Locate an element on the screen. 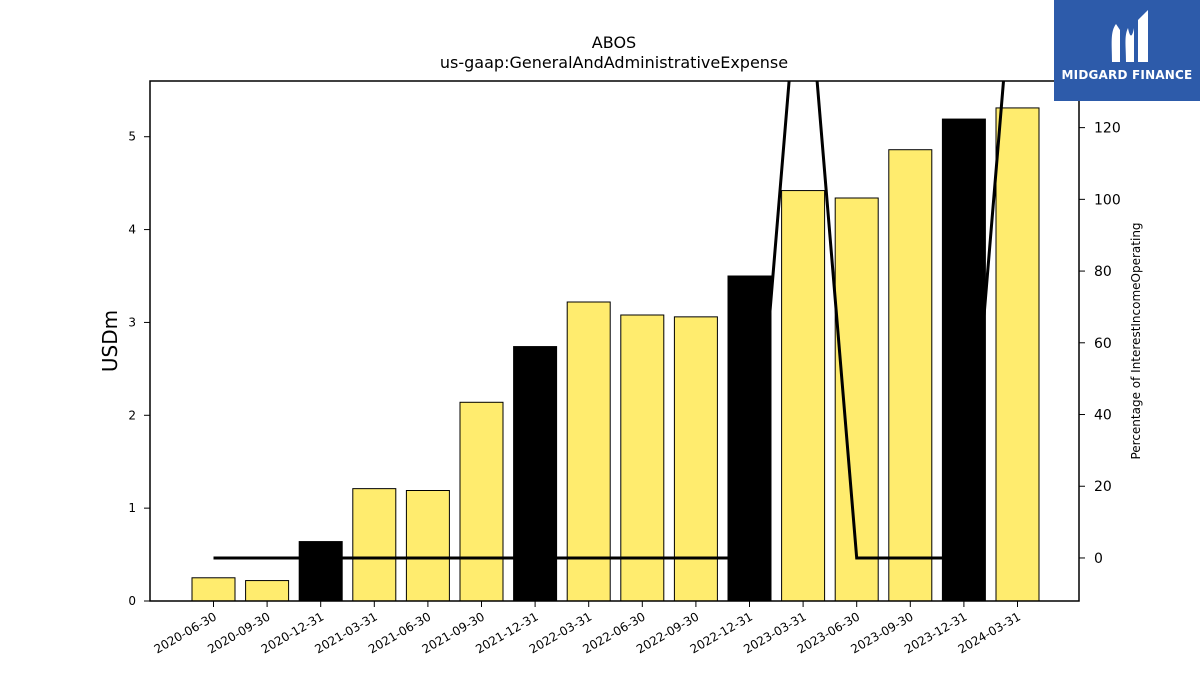 Image resolution: width=1200 pixels, height=675 pixels. chart-title: ABOS is located at coordinates (614, 42).